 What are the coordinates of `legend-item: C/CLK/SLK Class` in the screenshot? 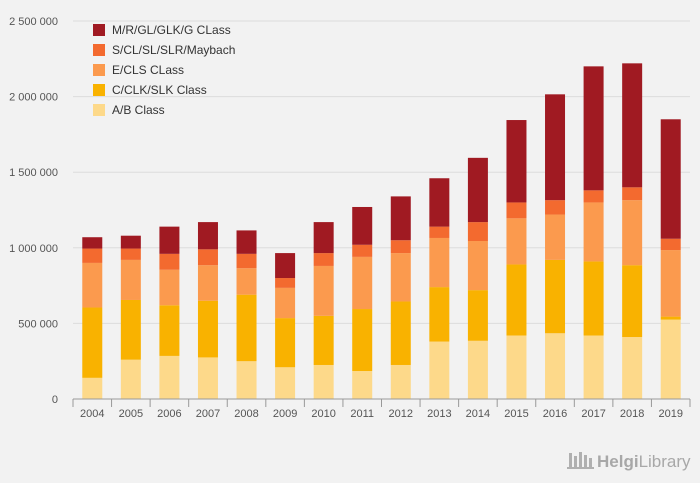 It's located at (150, 90).